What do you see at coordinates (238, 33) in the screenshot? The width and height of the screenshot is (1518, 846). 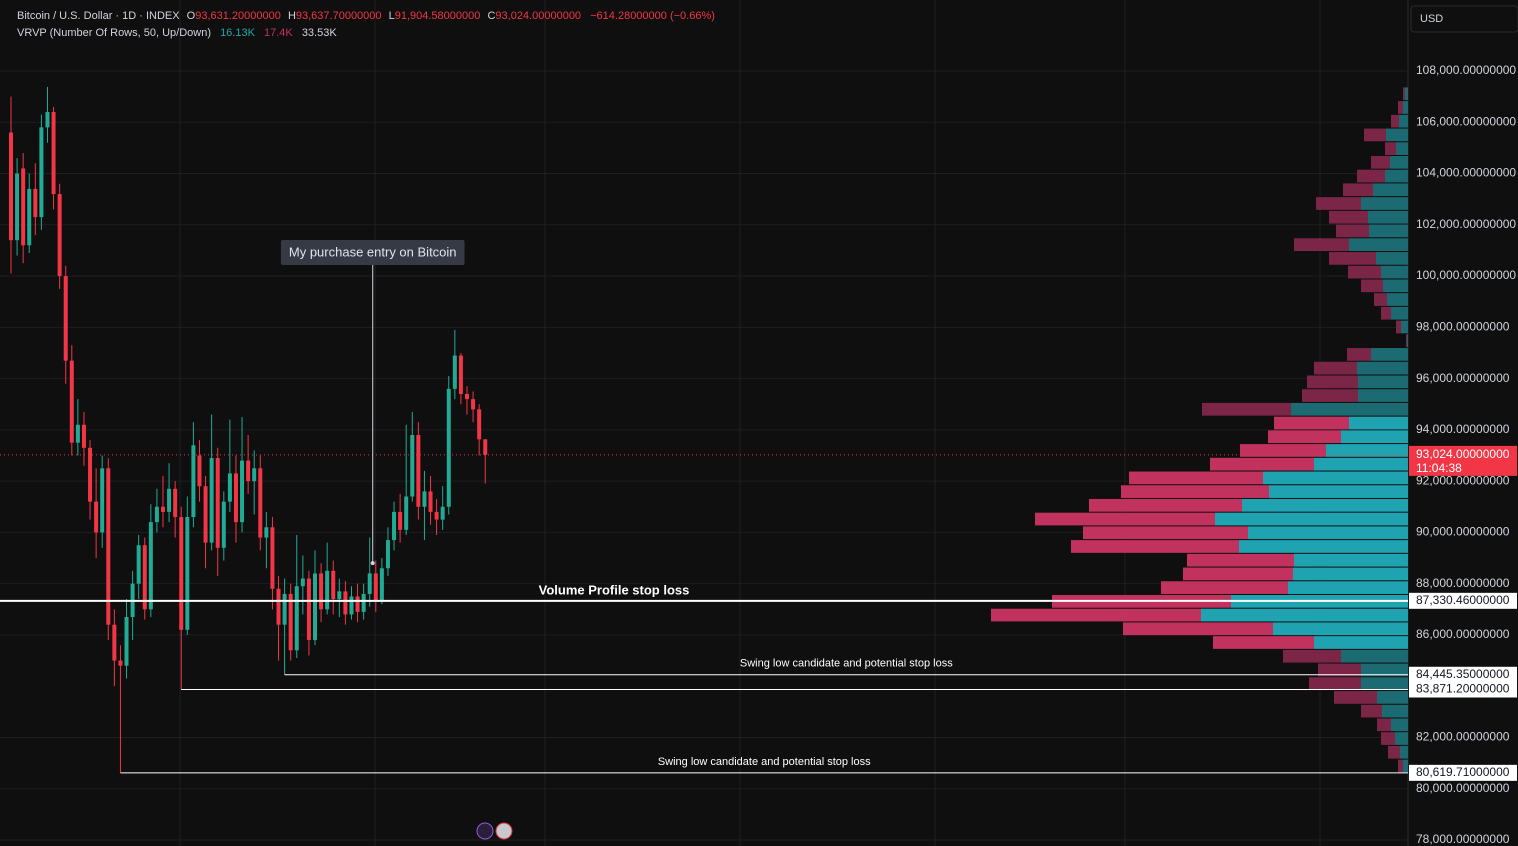 I see `indicator-up: 16.13K` at bounding box center [238, 33].